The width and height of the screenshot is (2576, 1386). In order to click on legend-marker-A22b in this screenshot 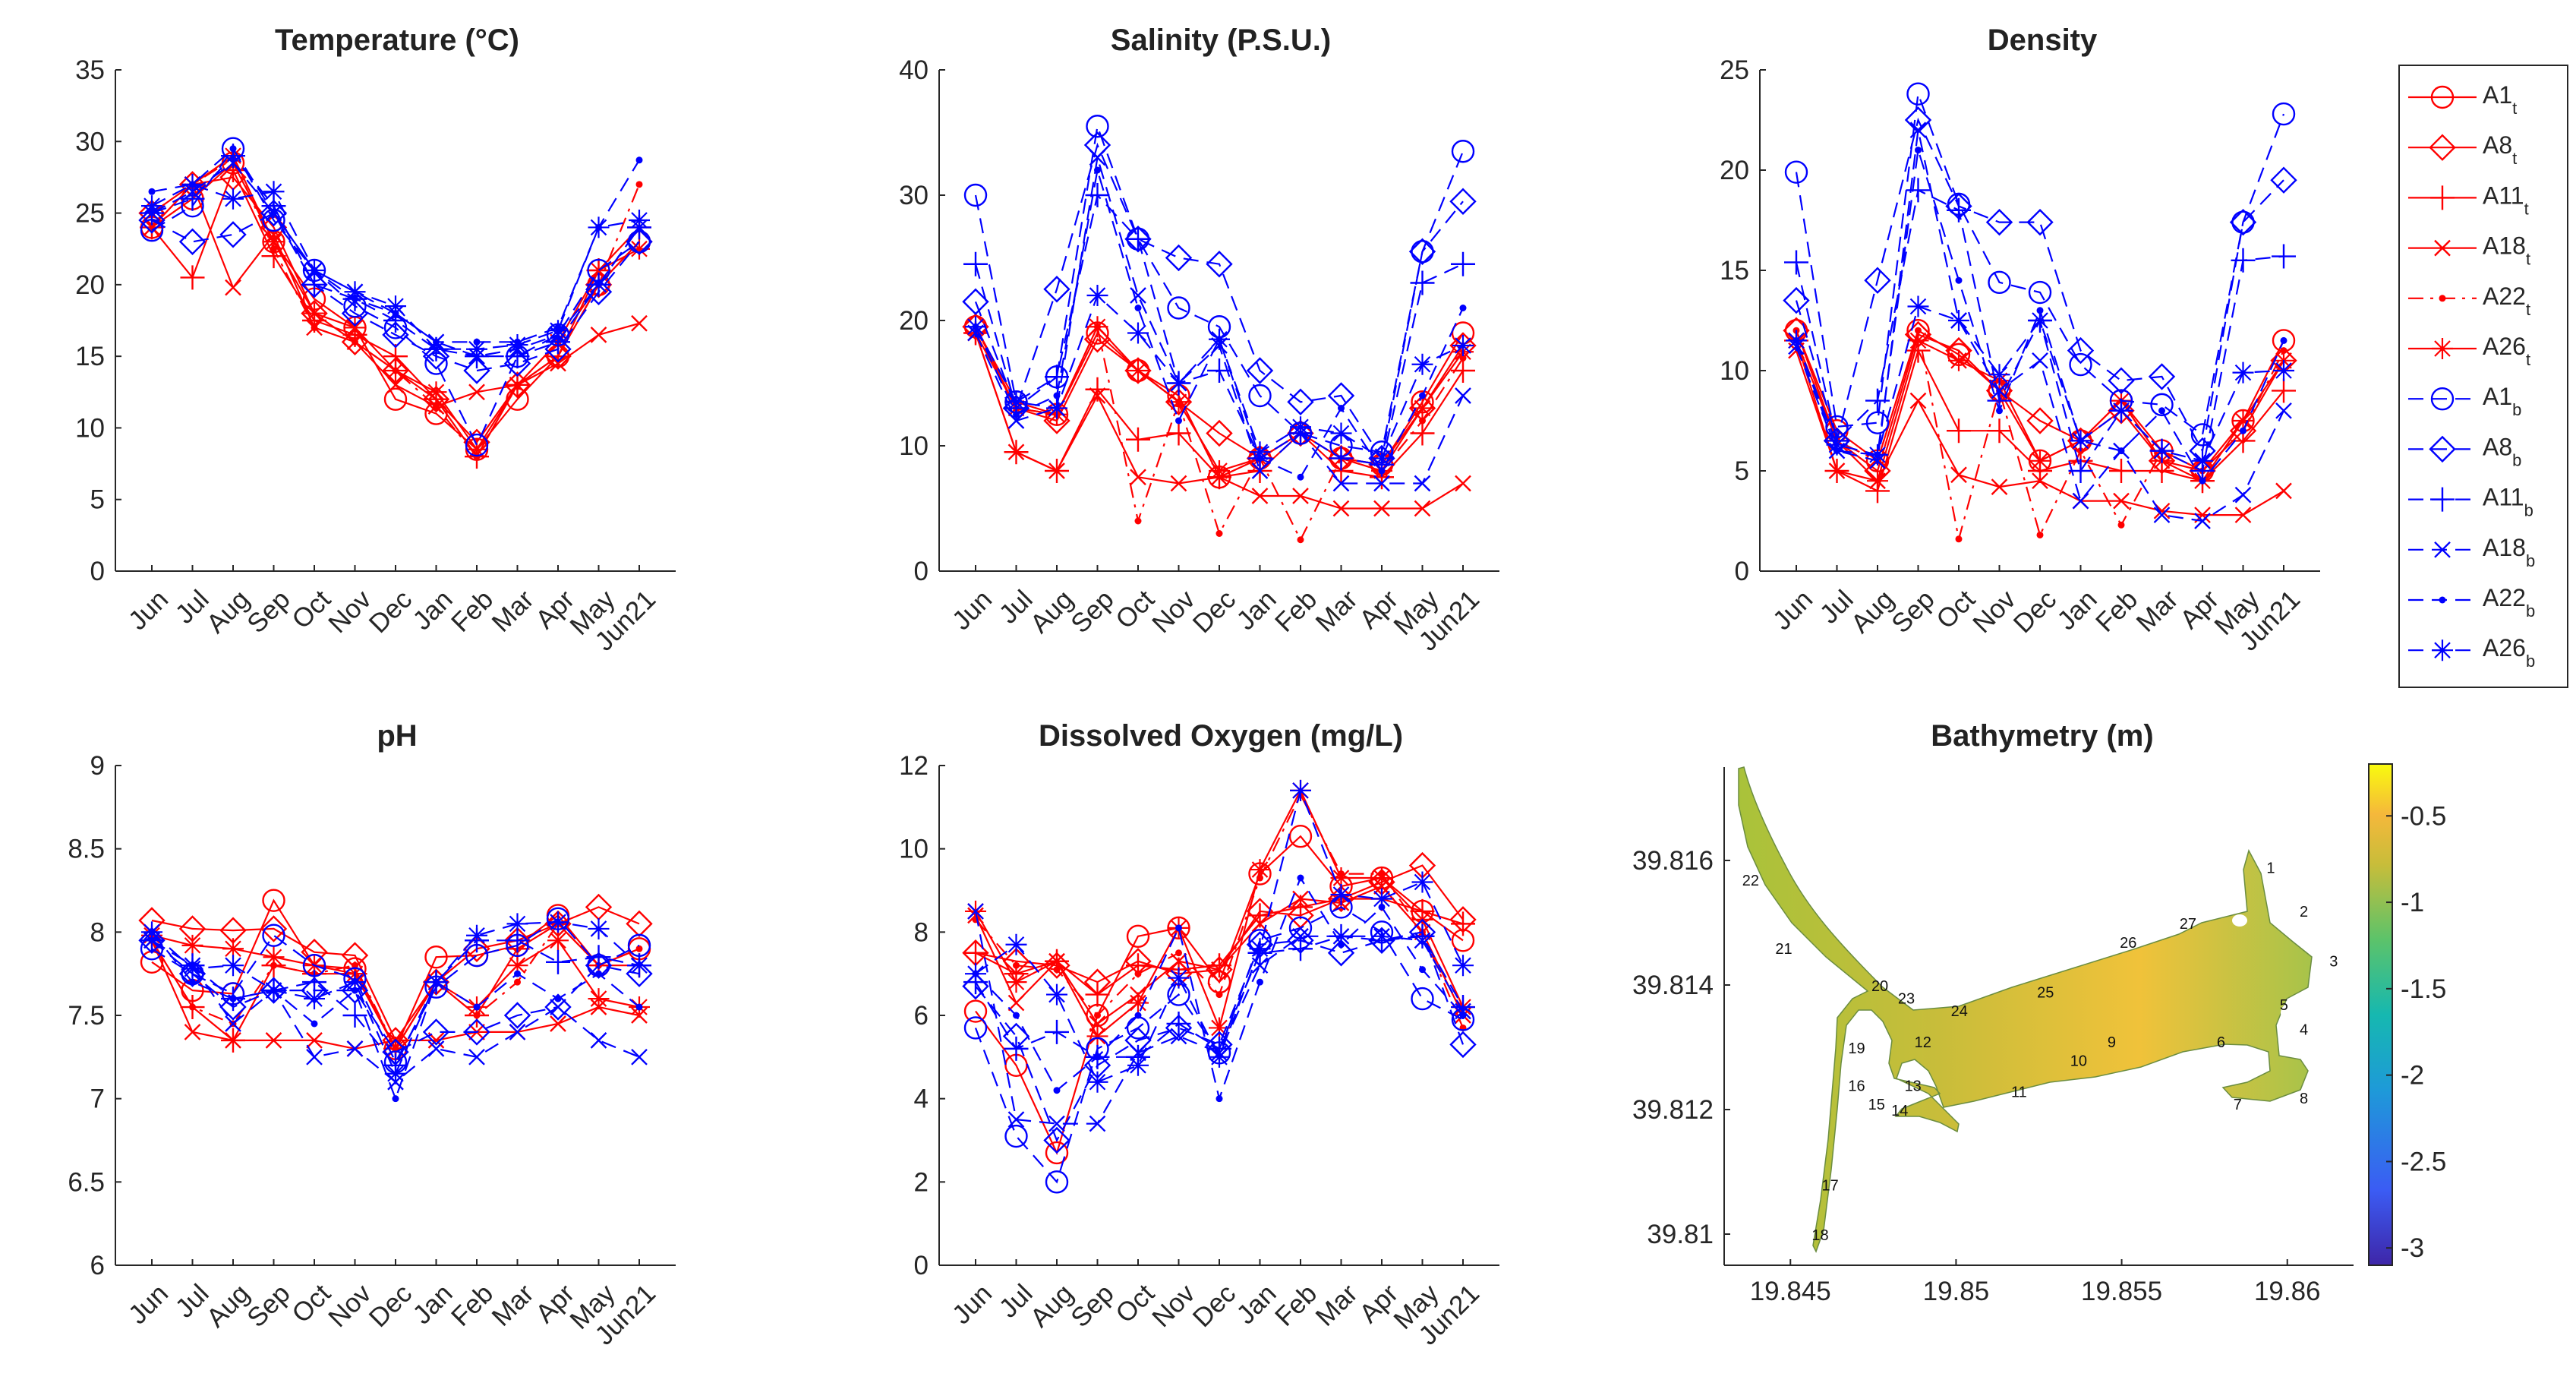, I will do `click(2442, 600)`.